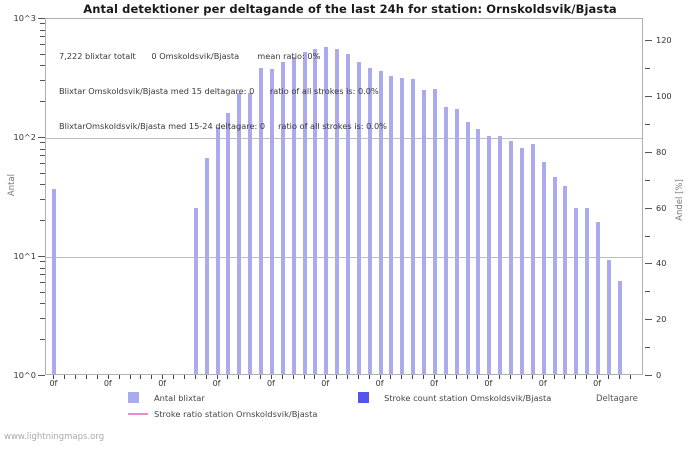  What do you see at coordinates (664, 40) in the screenshot?
I see `y-axis-right-label: 120` at bounding box center [664, 40].